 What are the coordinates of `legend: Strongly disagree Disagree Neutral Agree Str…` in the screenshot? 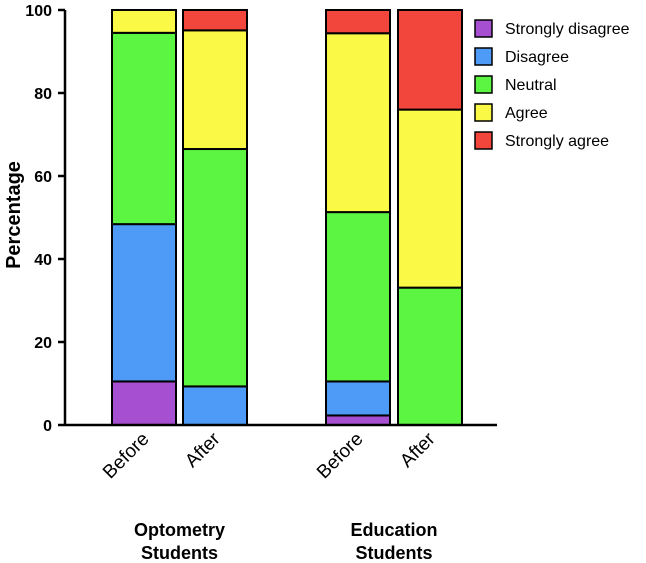 It's located at (552, 84).